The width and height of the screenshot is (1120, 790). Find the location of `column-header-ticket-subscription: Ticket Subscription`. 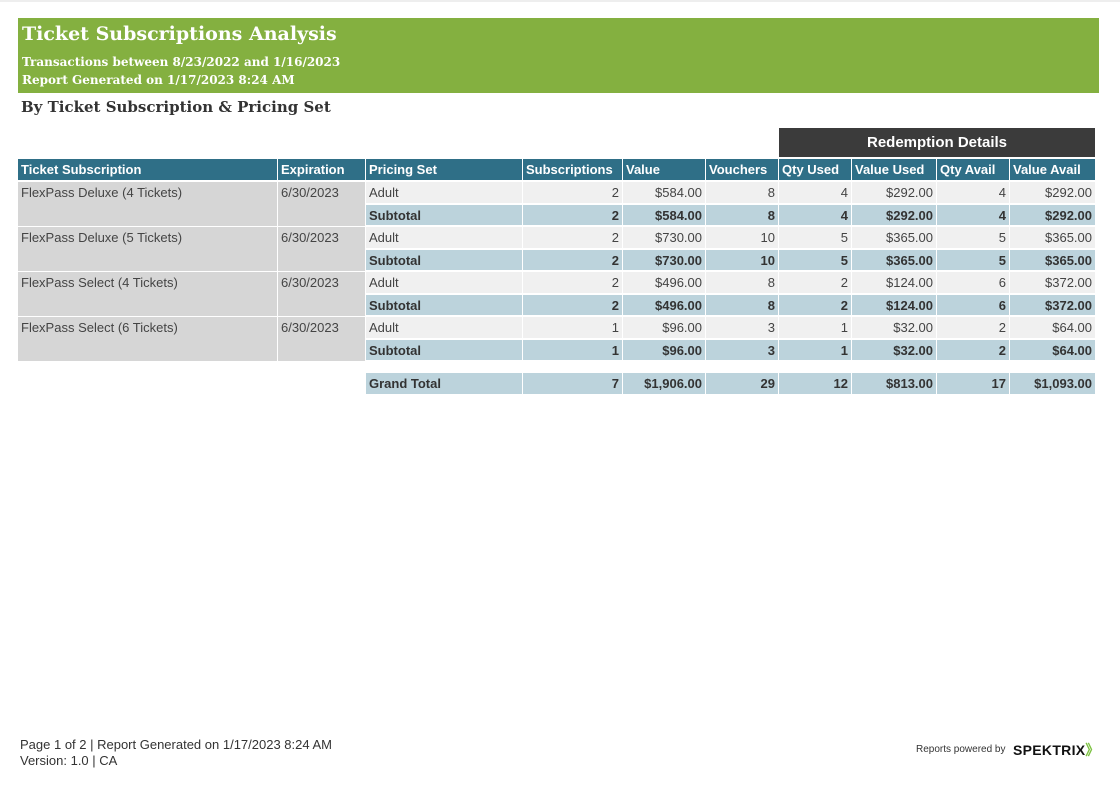

column-header-ticket-subscription: Ticket Subscription is located at coordinates (147, 169).